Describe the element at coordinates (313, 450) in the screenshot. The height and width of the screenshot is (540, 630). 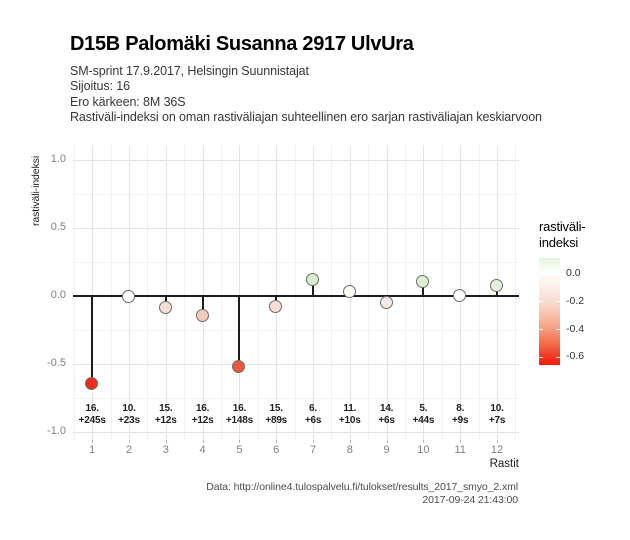
I see `x-tick-label: 7` at that location.